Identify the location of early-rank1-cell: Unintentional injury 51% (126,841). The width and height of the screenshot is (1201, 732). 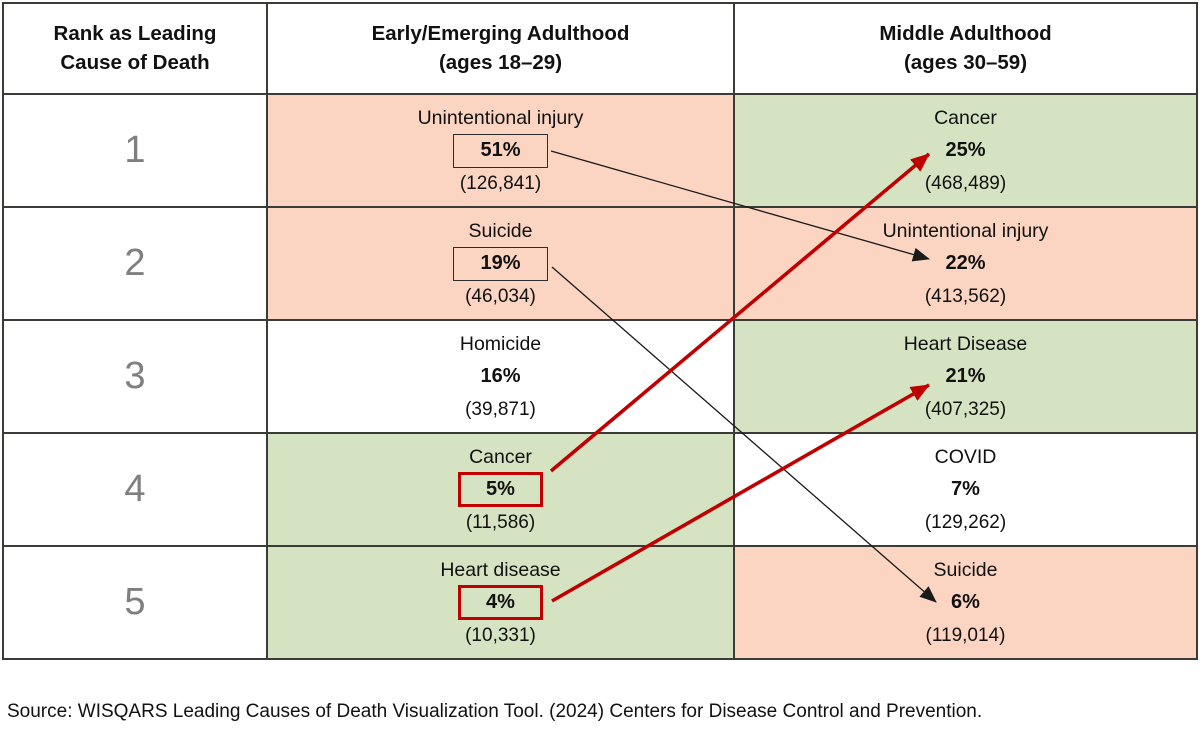
(500, 150).